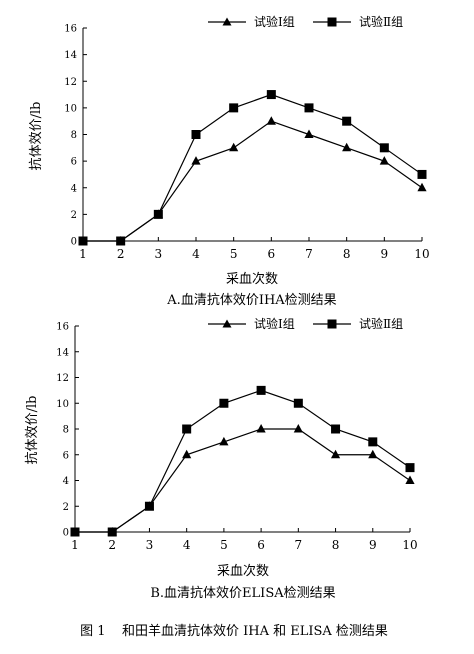 The width and height of the screenshot is (474, 654). What do you see at coordinates (373, 545) in the screenshot?
I see `chart-b-x-tick-label: 9` at bounding box center [373, 545].